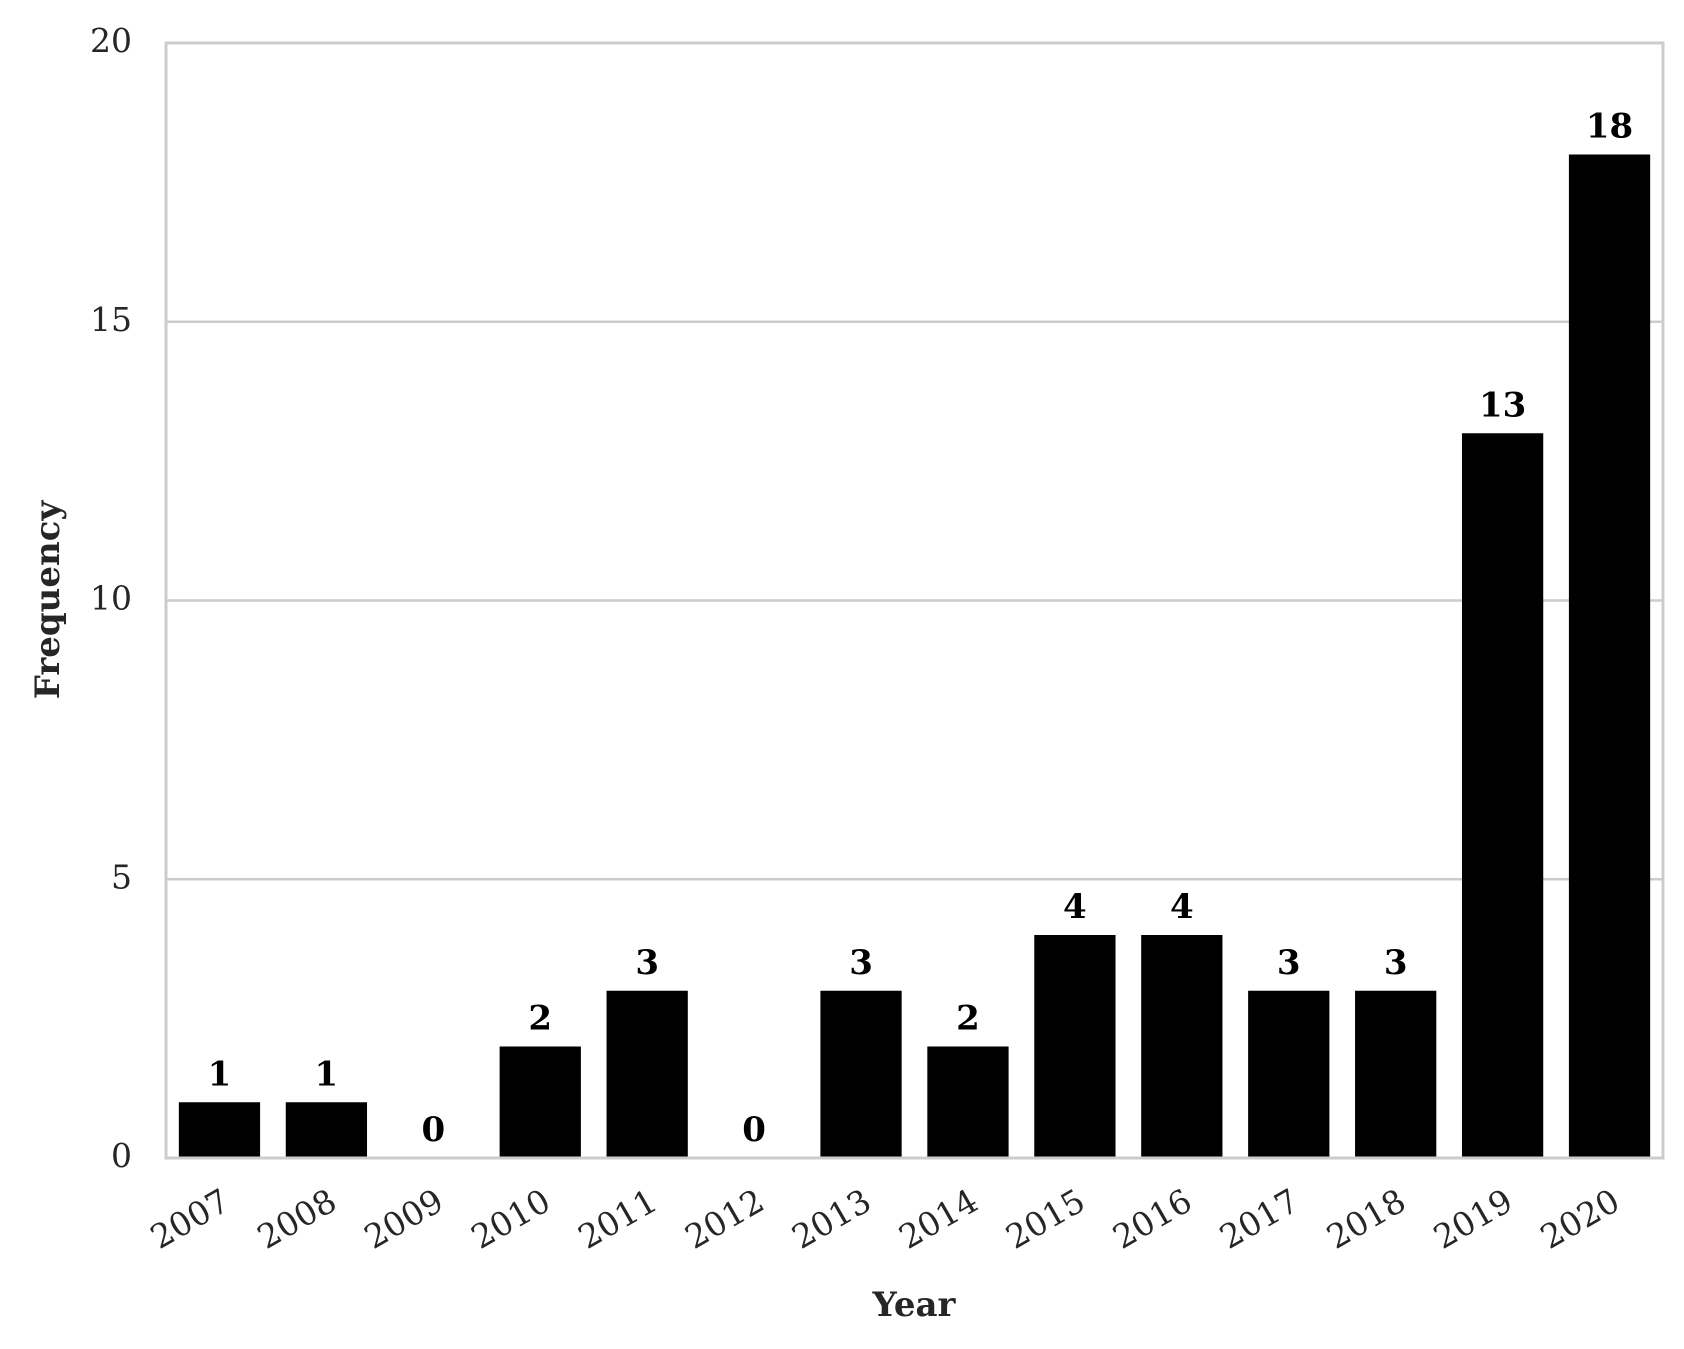 The width and height of the screenshot is (1684, 1349). What do you see at coordinates (511, 1219) in the screenshot?
I see `x-tick-label: 2010` at bounding box center [511, 1219].